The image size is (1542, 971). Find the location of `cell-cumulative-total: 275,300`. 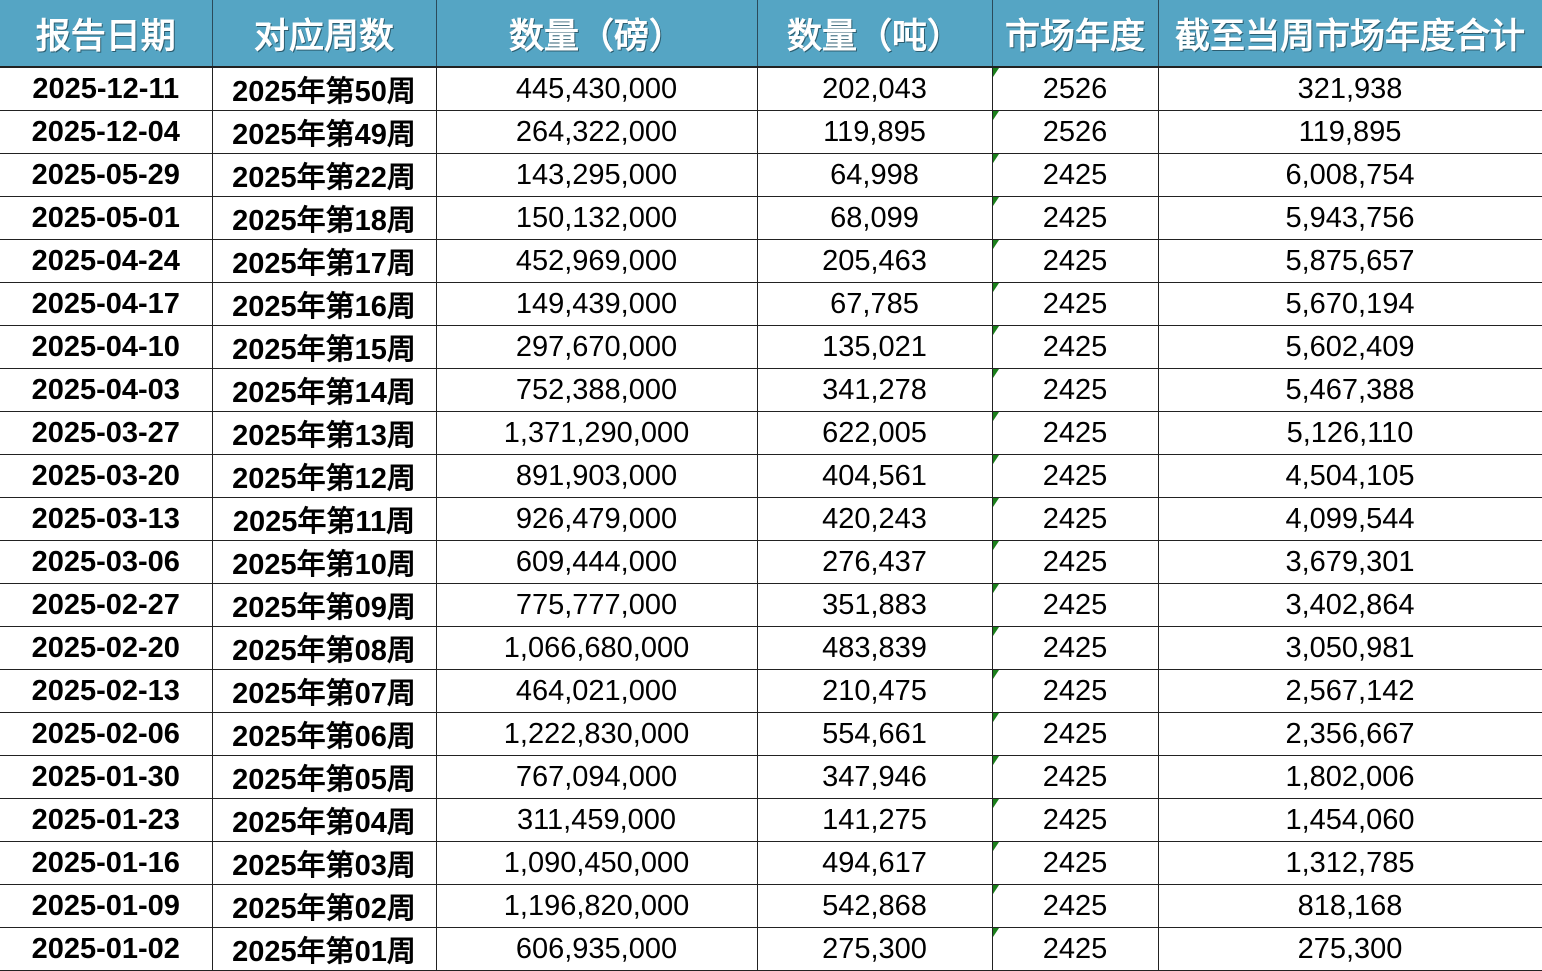

cell-cumulative-total: 275,300 is located at coordinates (1350, 949).